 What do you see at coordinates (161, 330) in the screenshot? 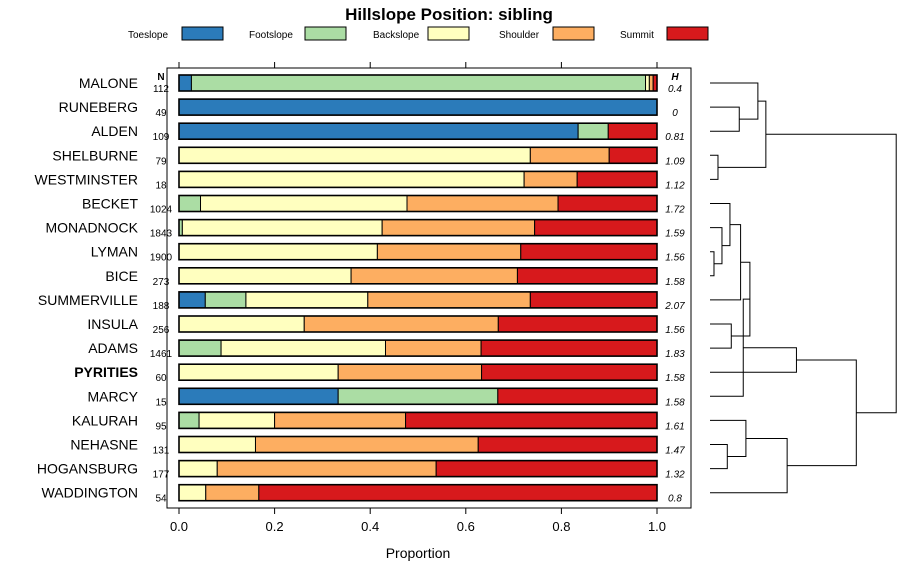
I see `n-value-insula: 256` at bounding box center [161, 330].